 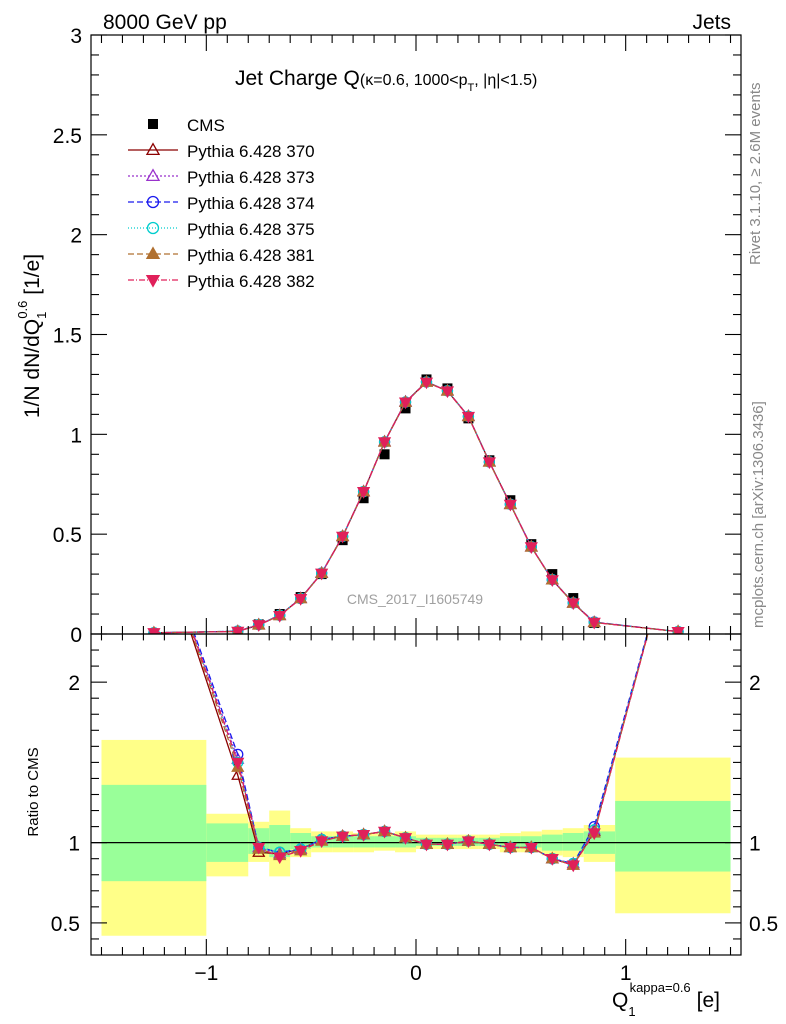 What do you see at coordinates (251, 229) in the screenshot?
I see `legend-label-pythia-6-428-375: Pythia 6.428 375` at bounding box center [251, 229].